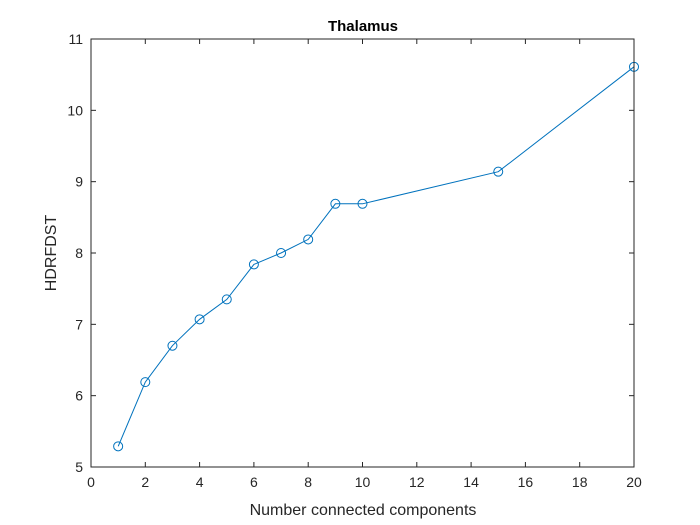 The width and height of the screenshot is (700, 525). What do you see at coordinates (51, 253) in the screenshot?
I see `y-axis-label: HDRFDST` at bounding box center [51, 253].